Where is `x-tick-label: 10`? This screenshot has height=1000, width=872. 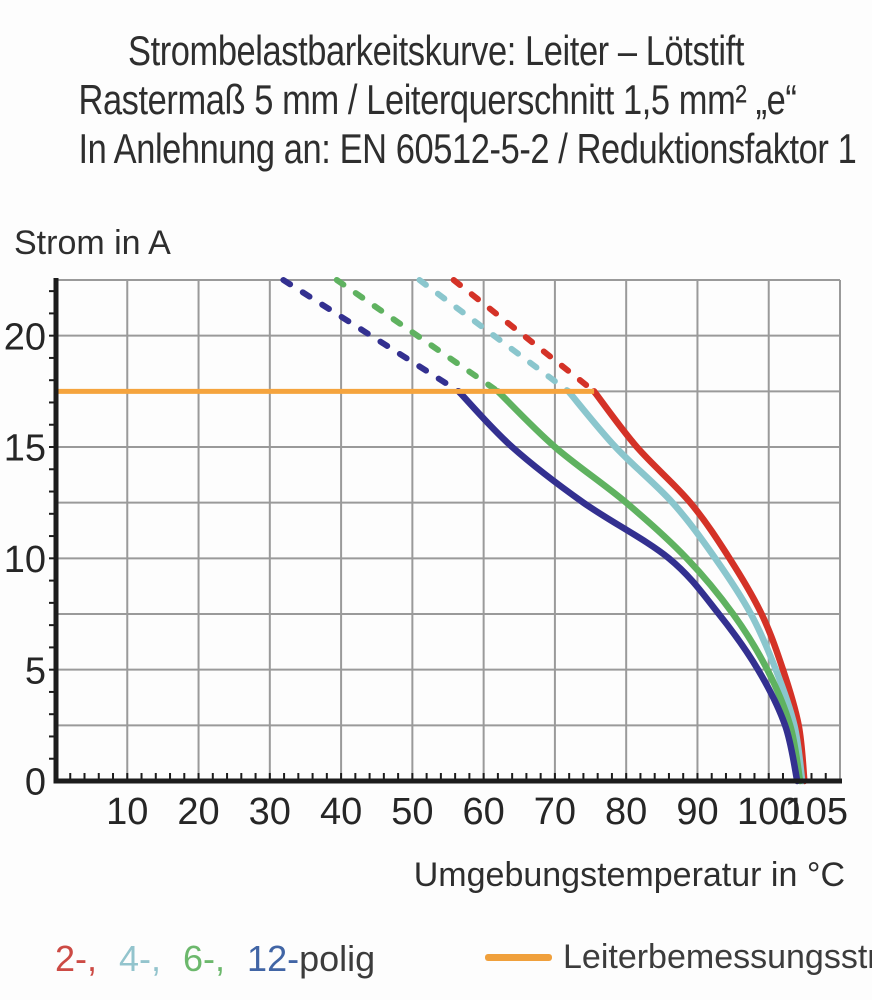
x-tick-label: 10 is located at coordinates (127, 812).